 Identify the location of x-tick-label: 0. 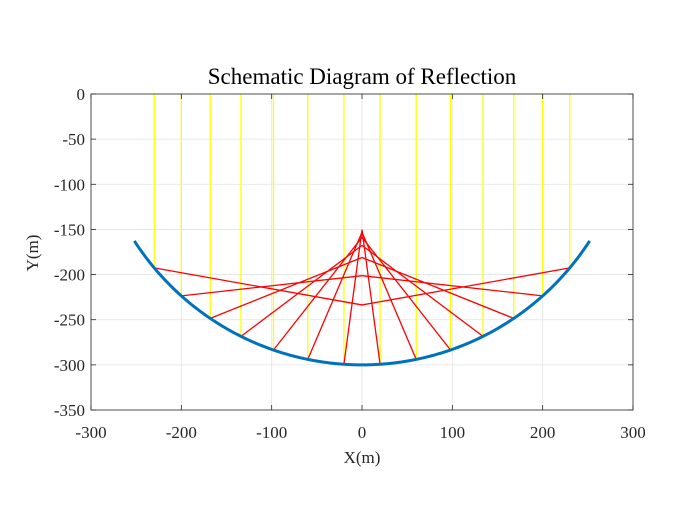
(362, 432).